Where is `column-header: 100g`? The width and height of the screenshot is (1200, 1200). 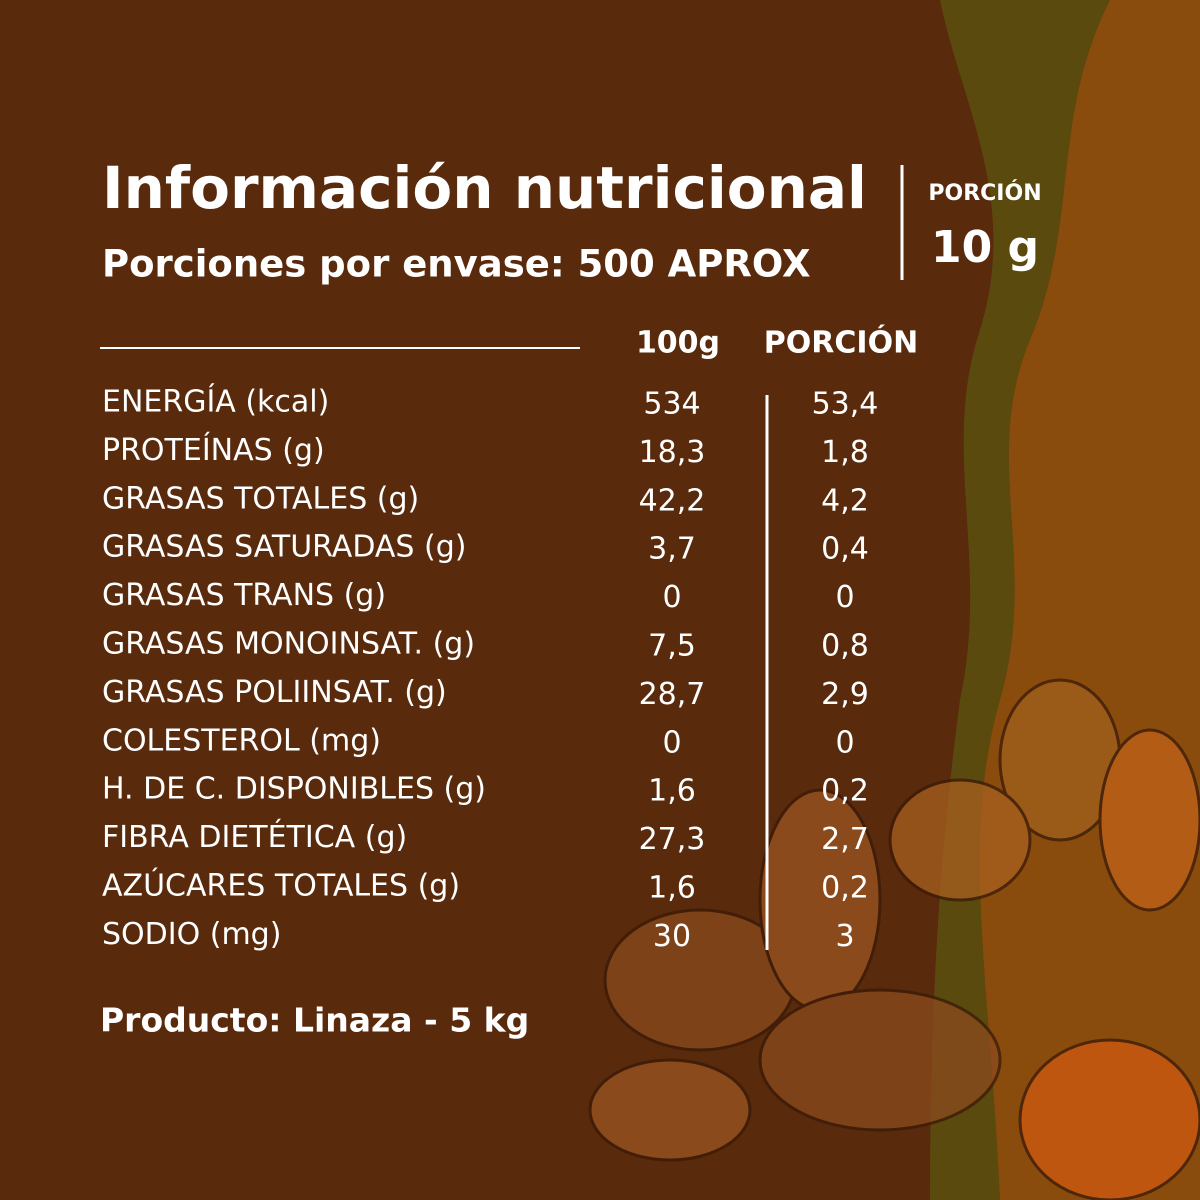
column-header: 100g is located at coordinates (678, 343).